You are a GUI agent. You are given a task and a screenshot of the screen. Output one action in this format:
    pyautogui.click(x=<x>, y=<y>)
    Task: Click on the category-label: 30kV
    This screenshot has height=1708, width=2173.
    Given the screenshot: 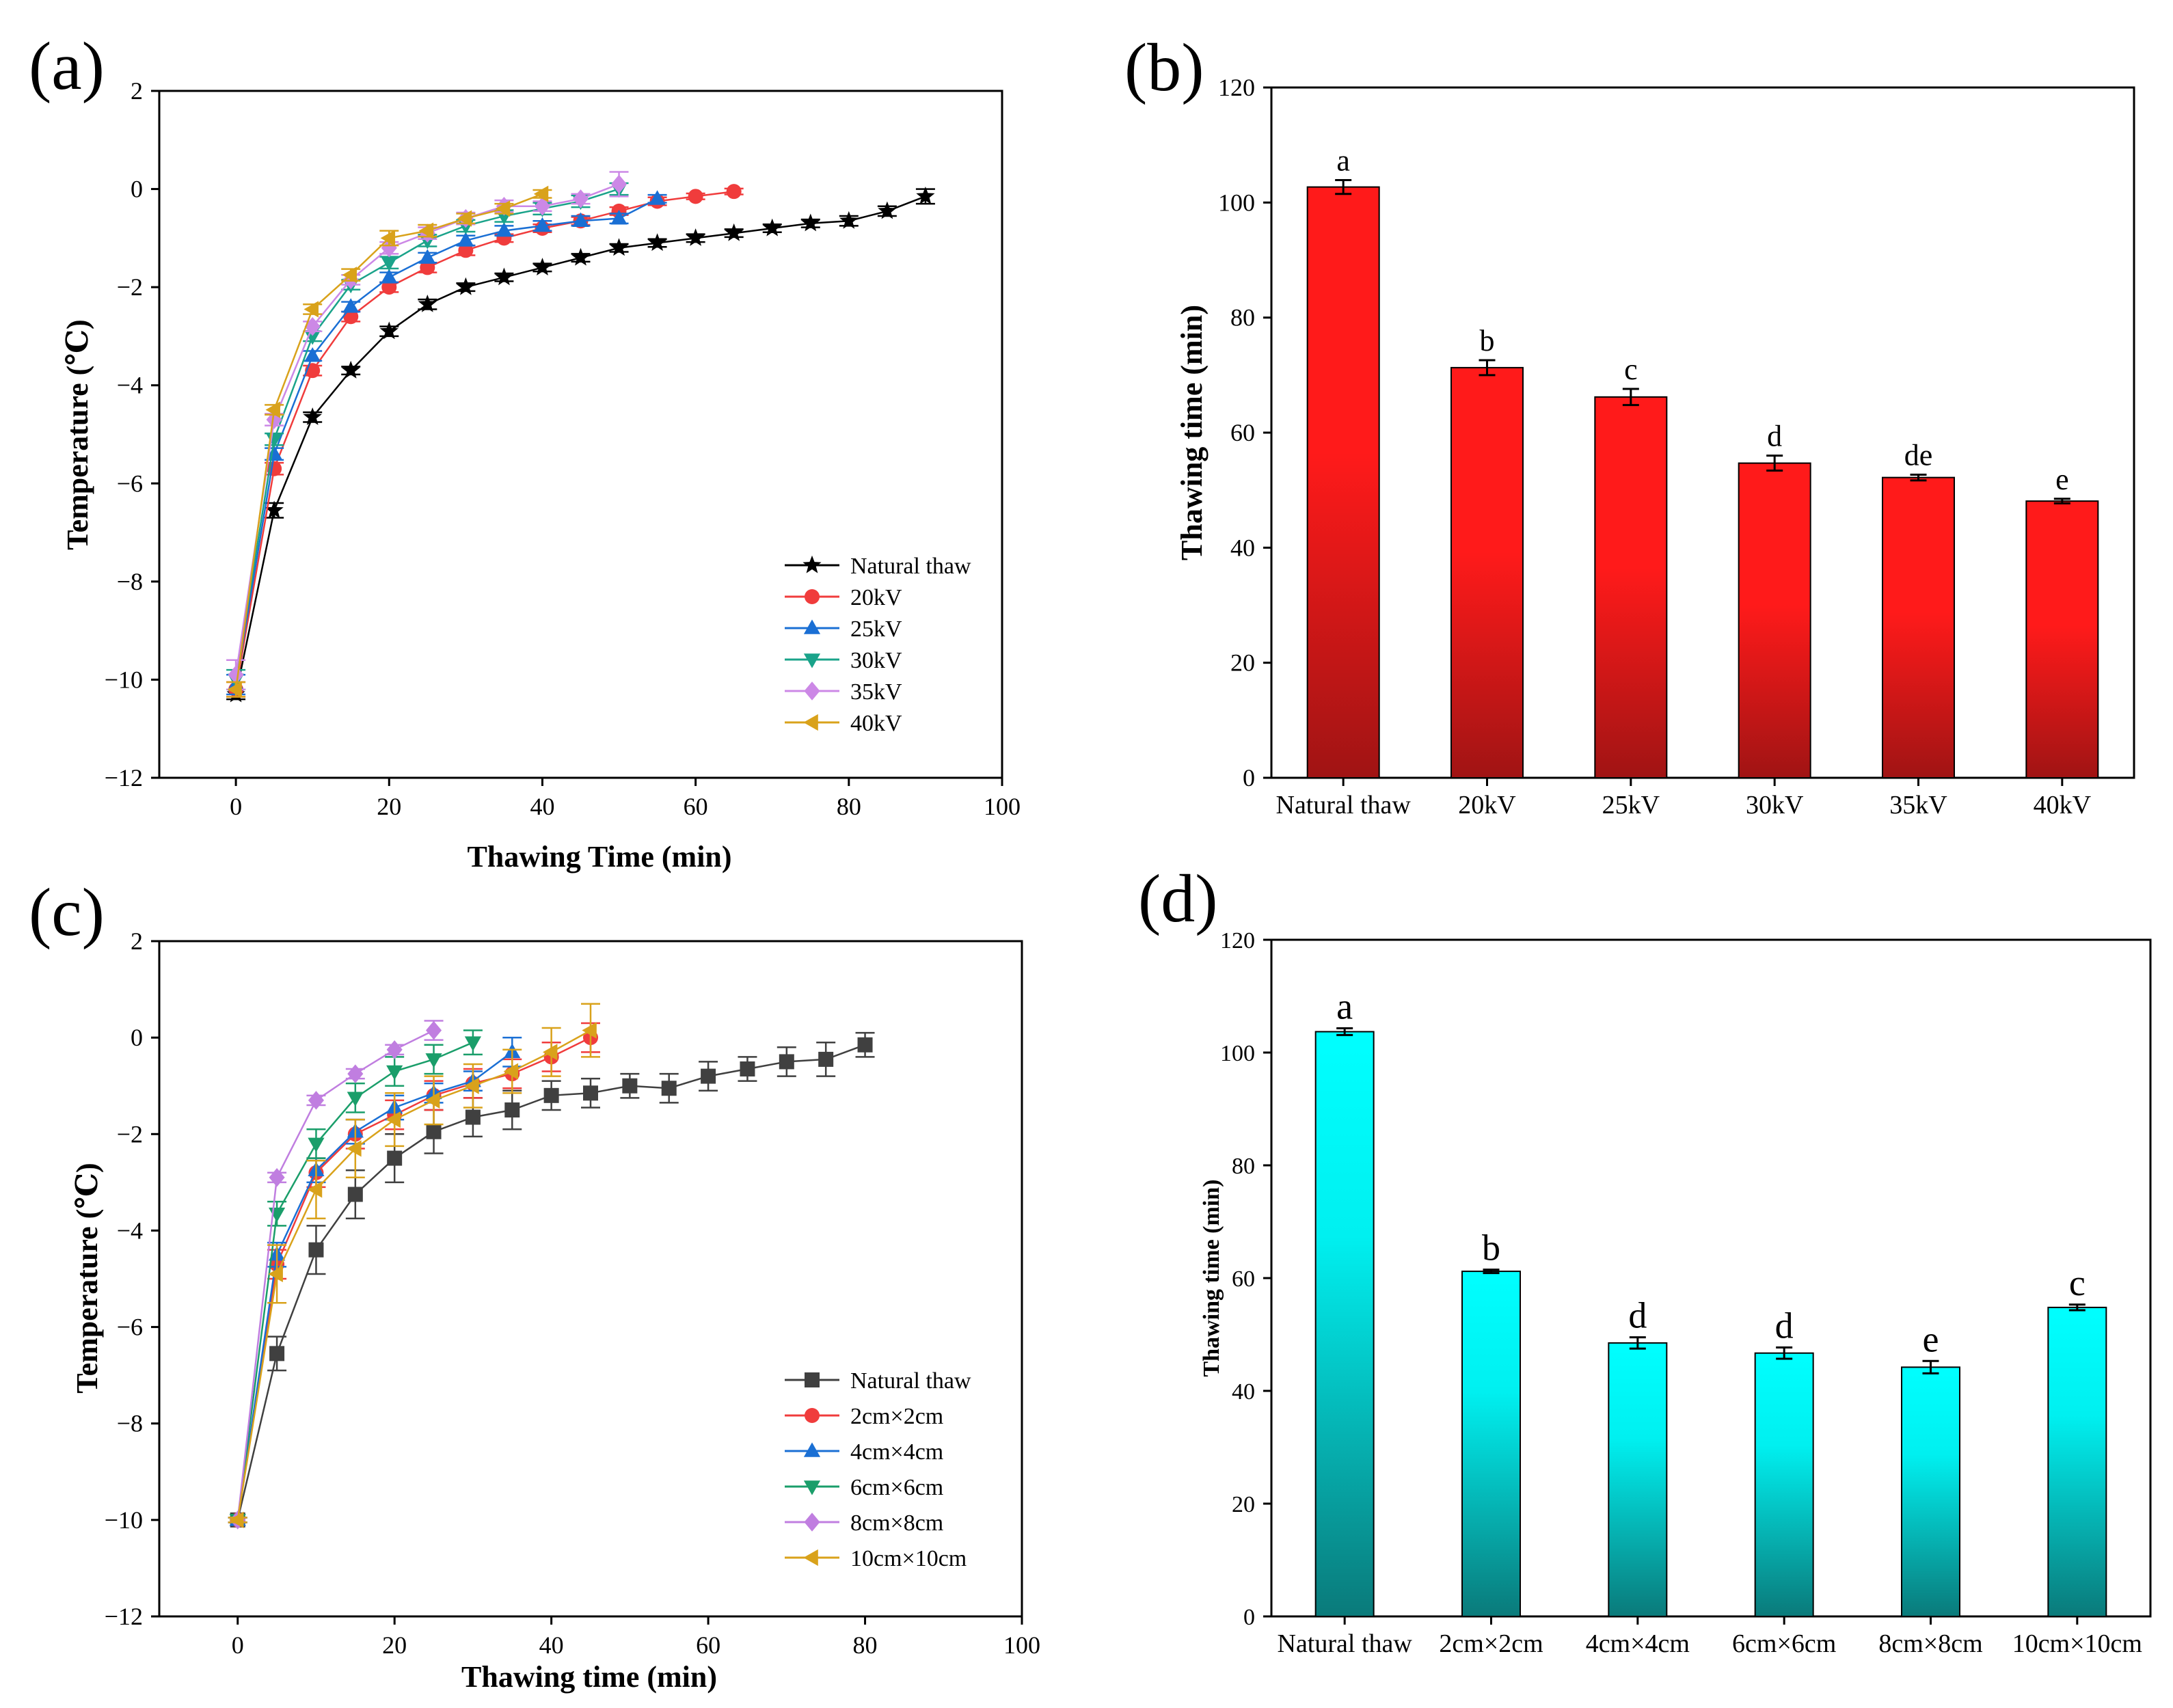 What is the action you would take?
    pyautogui.click(x=1775, y=805)
    